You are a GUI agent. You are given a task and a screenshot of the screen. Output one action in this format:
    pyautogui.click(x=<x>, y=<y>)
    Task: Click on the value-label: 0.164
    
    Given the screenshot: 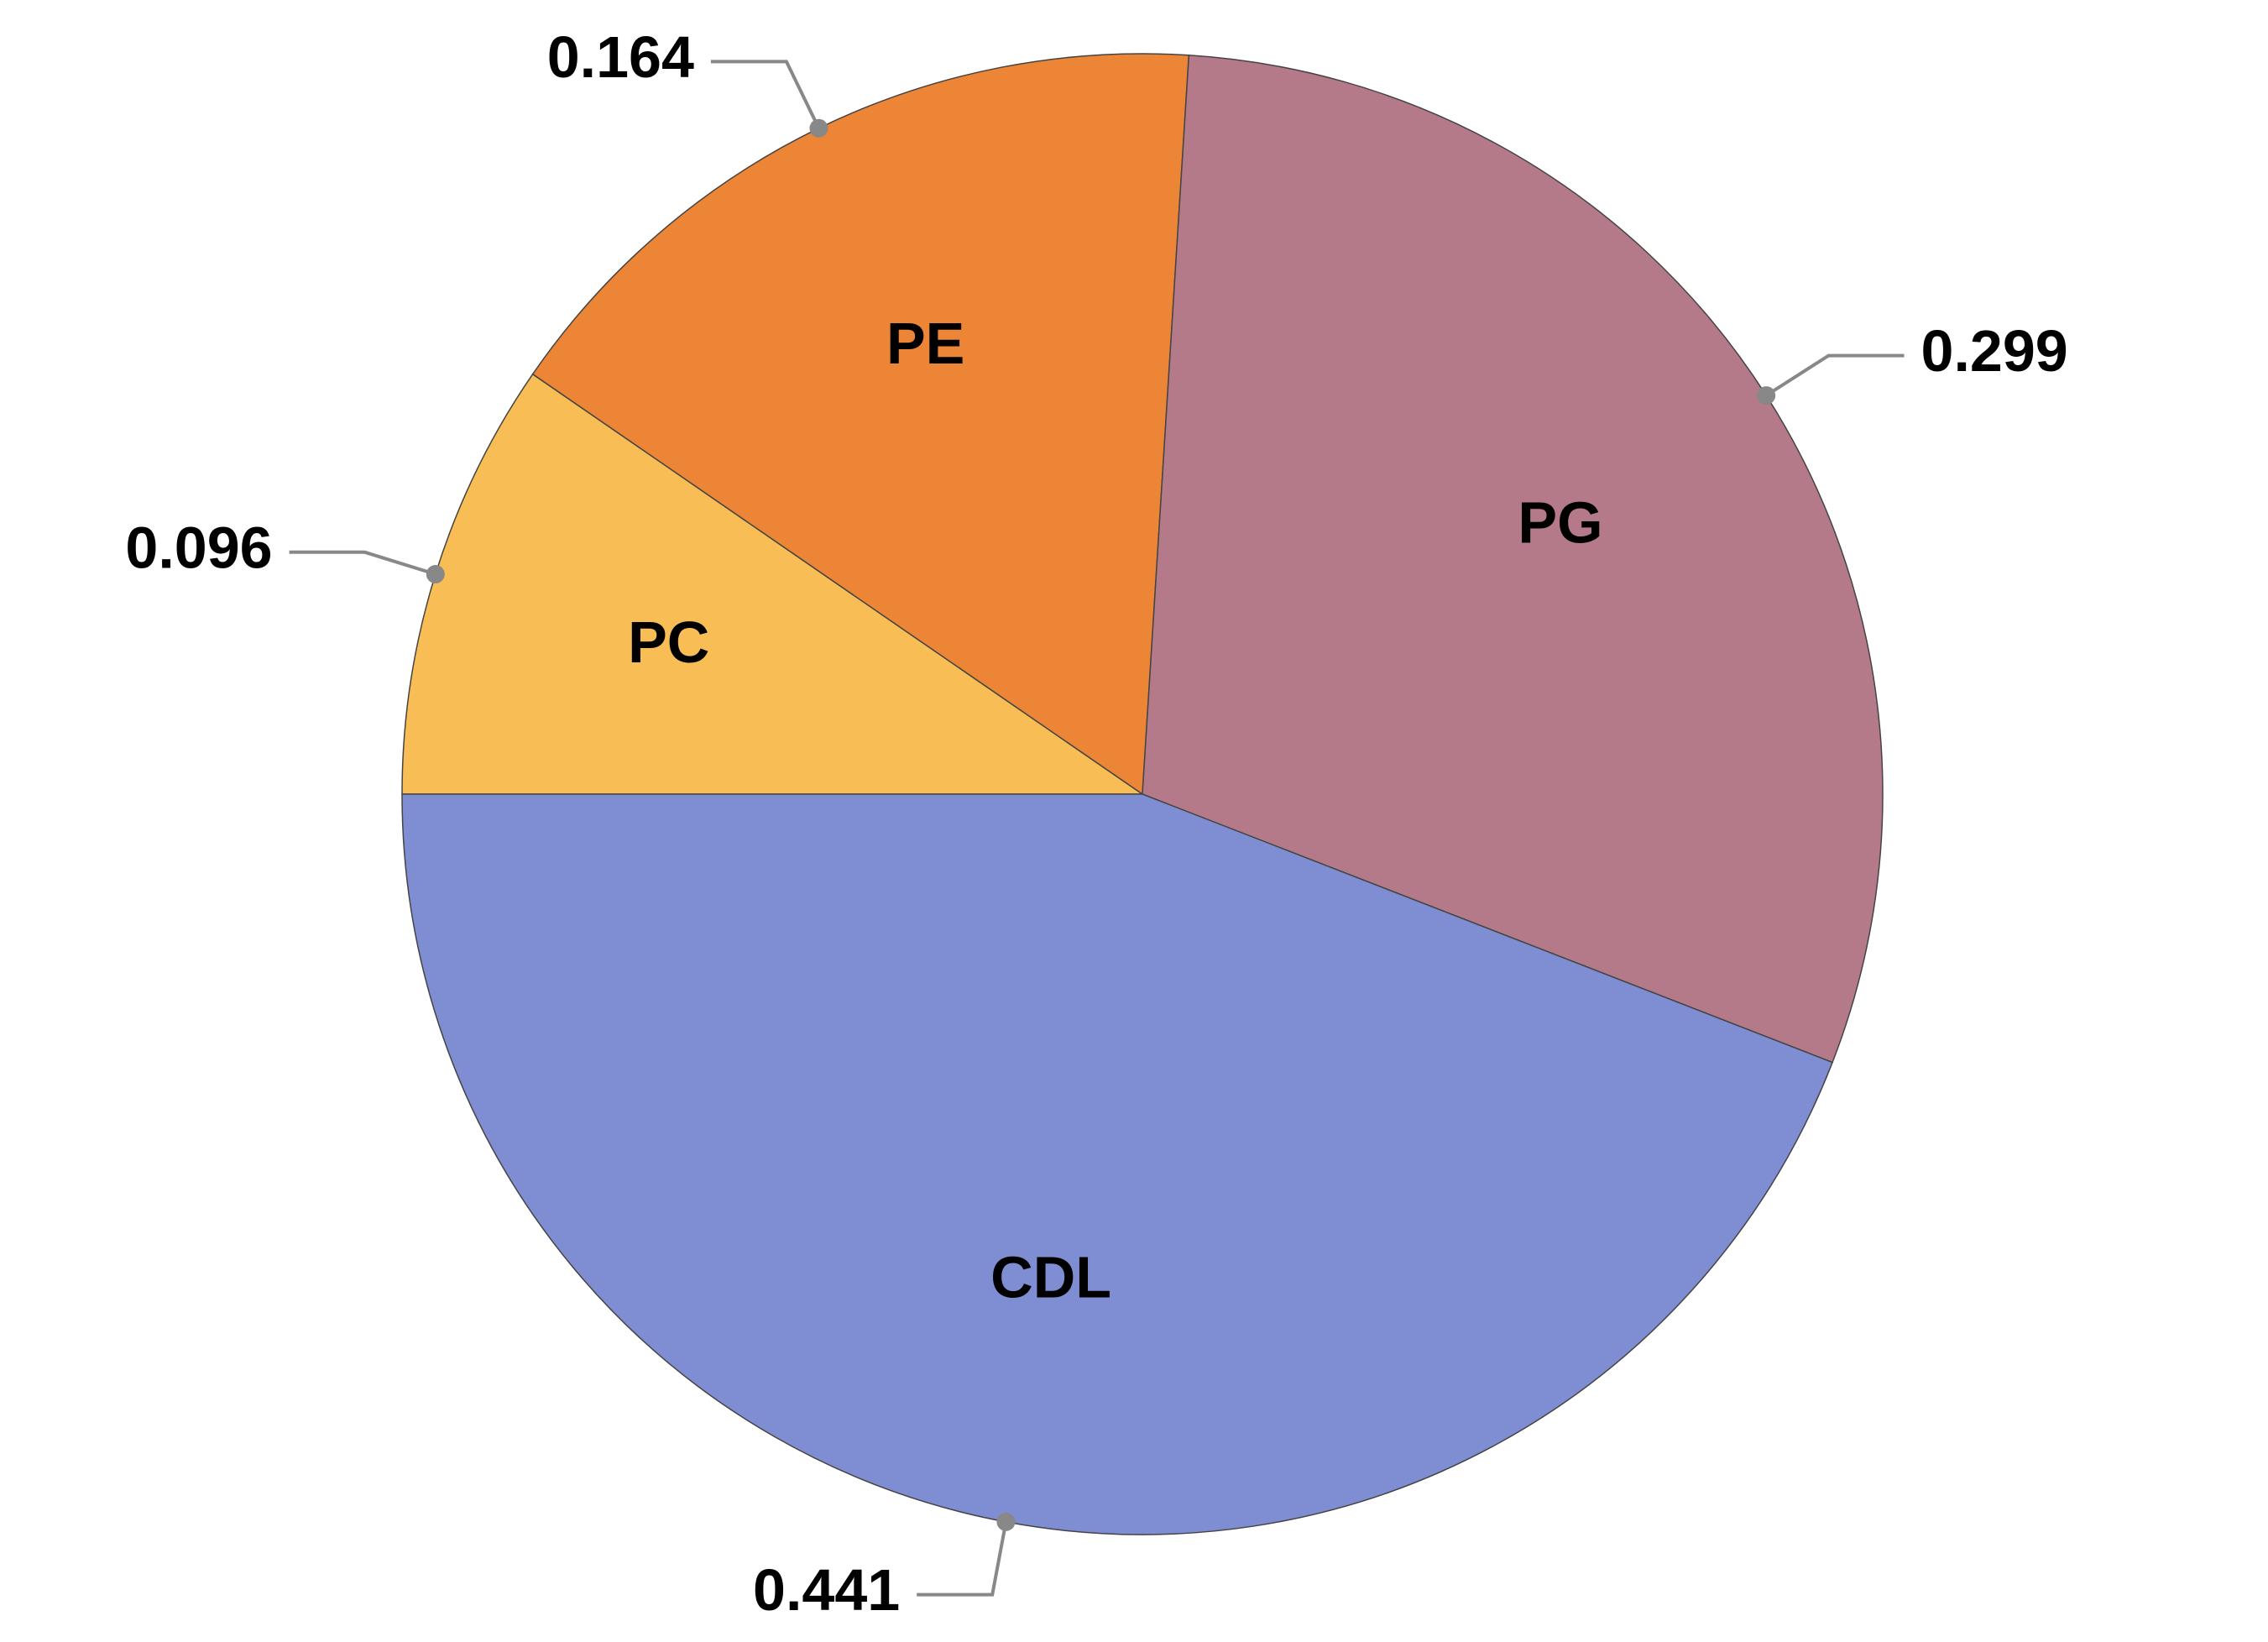 What is the action you would take?
    pyautogui.click(x=620, y=57)
    